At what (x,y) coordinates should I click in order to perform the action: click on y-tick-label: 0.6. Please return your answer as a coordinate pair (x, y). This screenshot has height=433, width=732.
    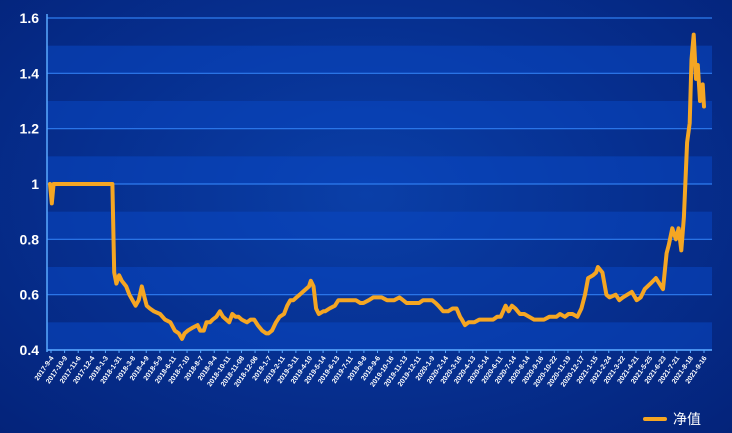
    Looking at the image, I should click on (30, 295).